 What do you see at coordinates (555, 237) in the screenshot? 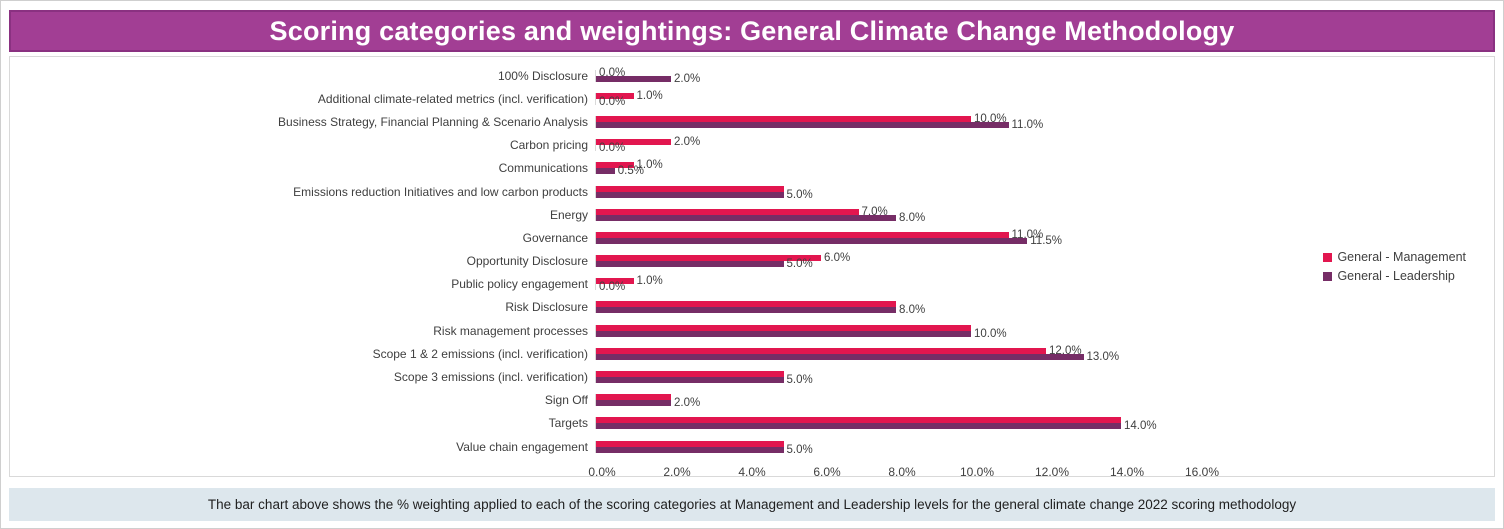
I see `category-label: Governance` at bounding box center [555, 237].